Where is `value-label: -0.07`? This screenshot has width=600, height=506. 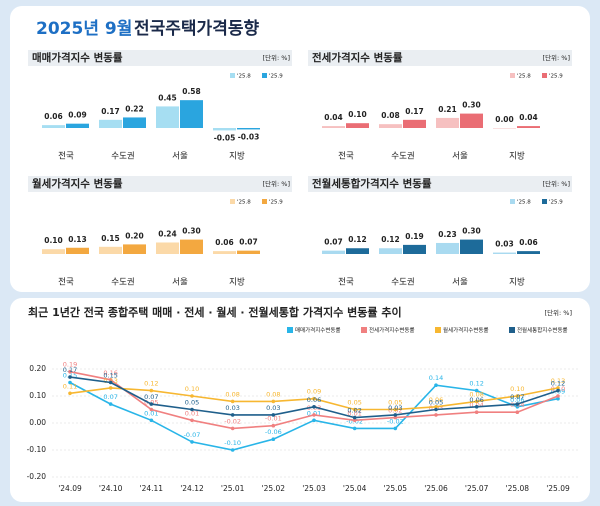 value-label: -0.07 is located at coordinates (192, 435).